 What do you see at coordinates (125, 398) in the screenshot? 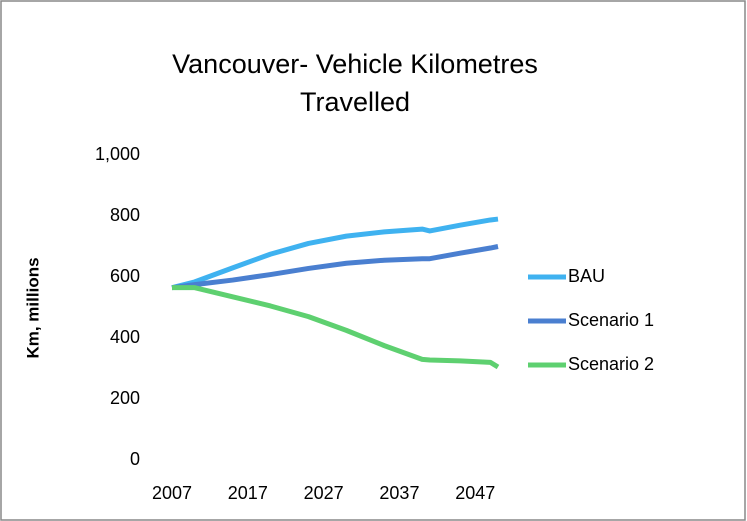
I see `y-tick-label: 200` at bounding box center [125, 398].